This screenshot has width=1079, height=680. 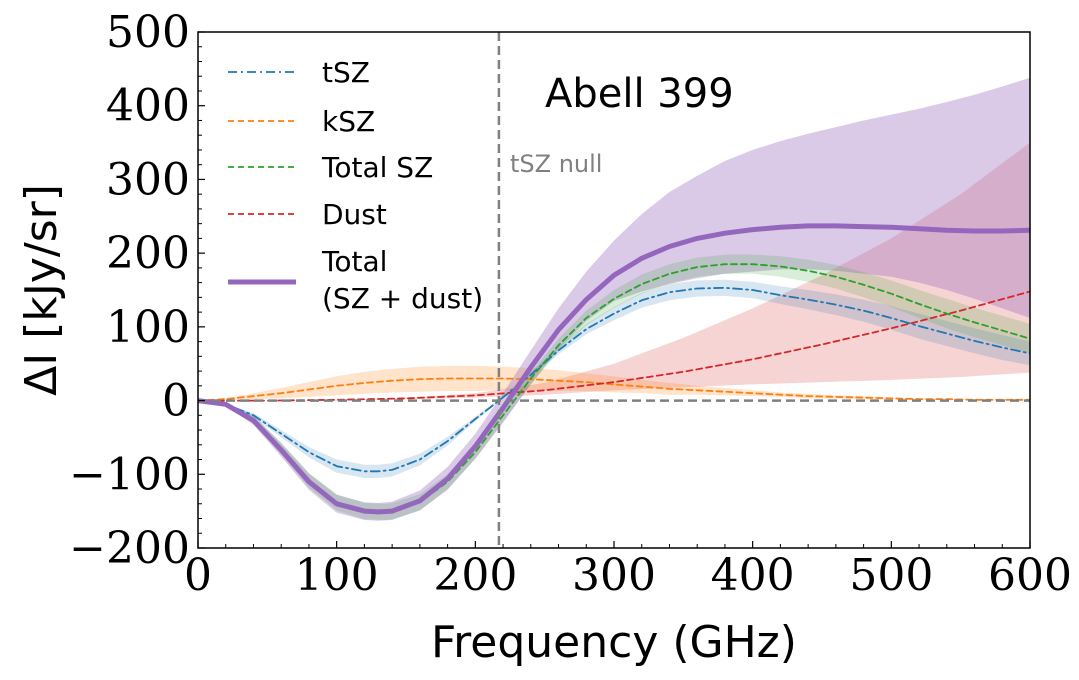 I want to click on x-tick-label: 400, so click(x=753, y=575).